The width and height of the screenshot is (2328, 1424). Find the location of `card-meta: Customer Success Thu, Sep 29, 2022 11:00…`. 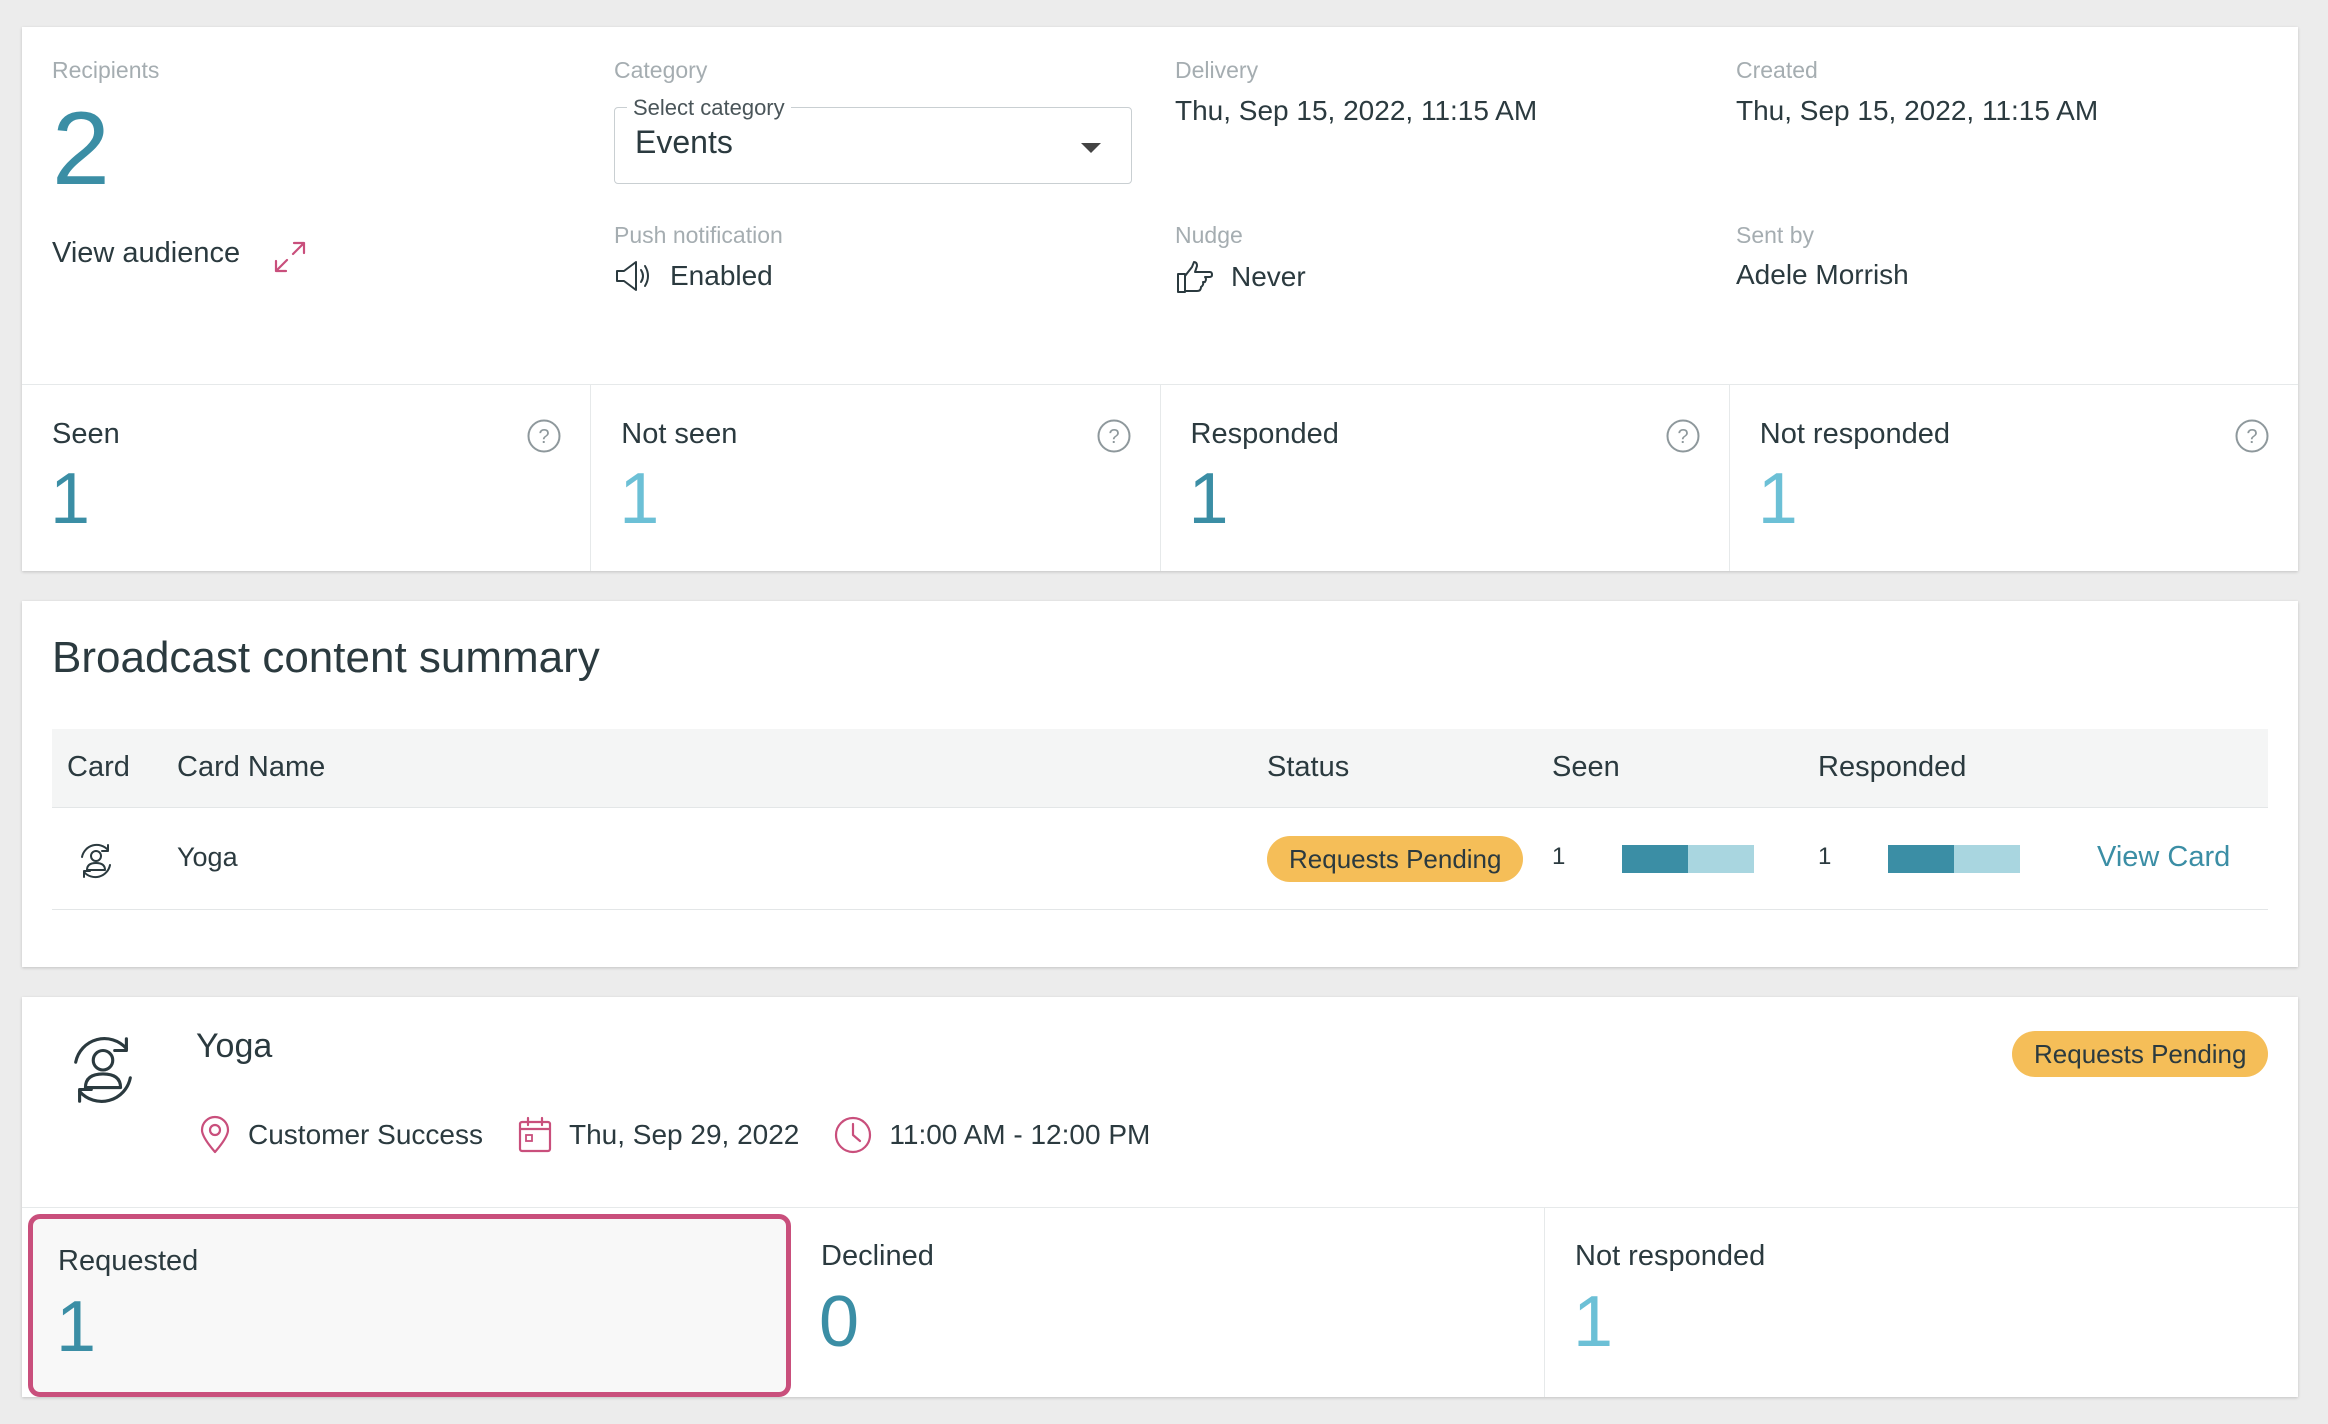

card-meta: Customer Success Thu, Sep 29, 2022 11:00… is located at coordinates (691, 1135).